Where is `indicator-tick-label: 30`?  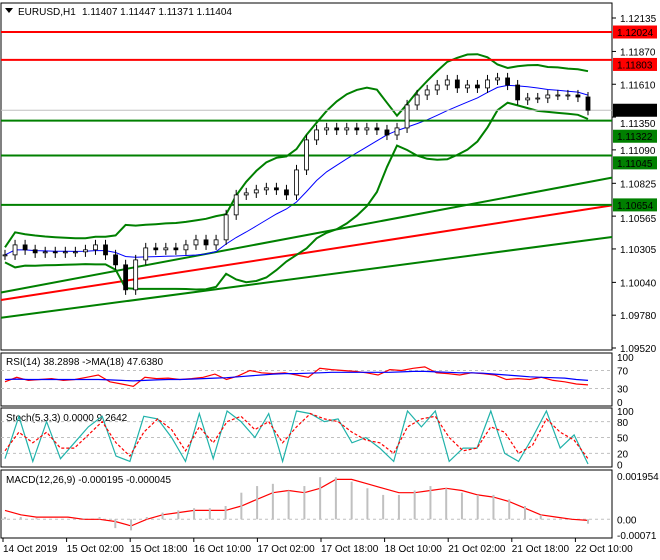
indicator-tick-label: 30 is located at coordinates (623, 390).